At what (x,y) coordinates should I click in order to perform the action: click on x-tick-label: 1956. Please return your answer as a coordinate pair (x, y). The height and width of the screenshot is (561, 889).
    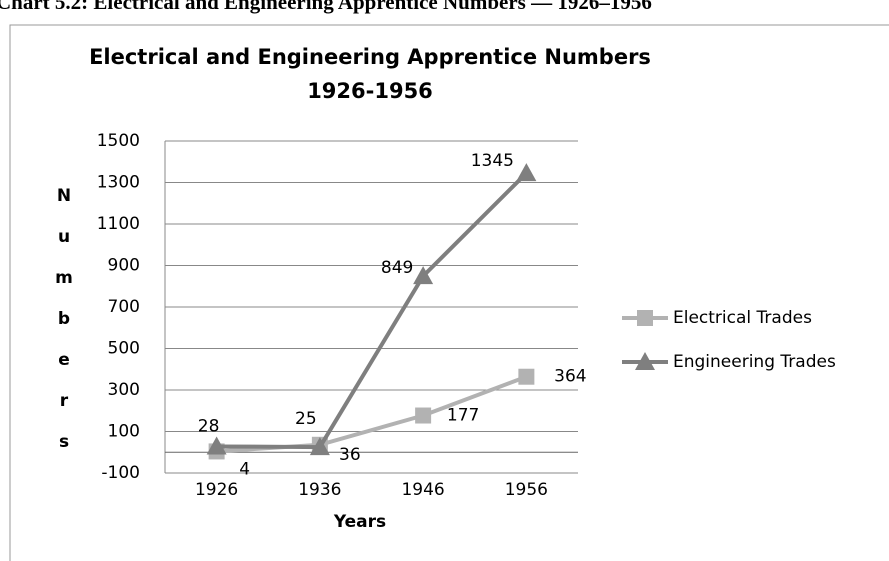
    Looking at the image, I should click on (526, 490).